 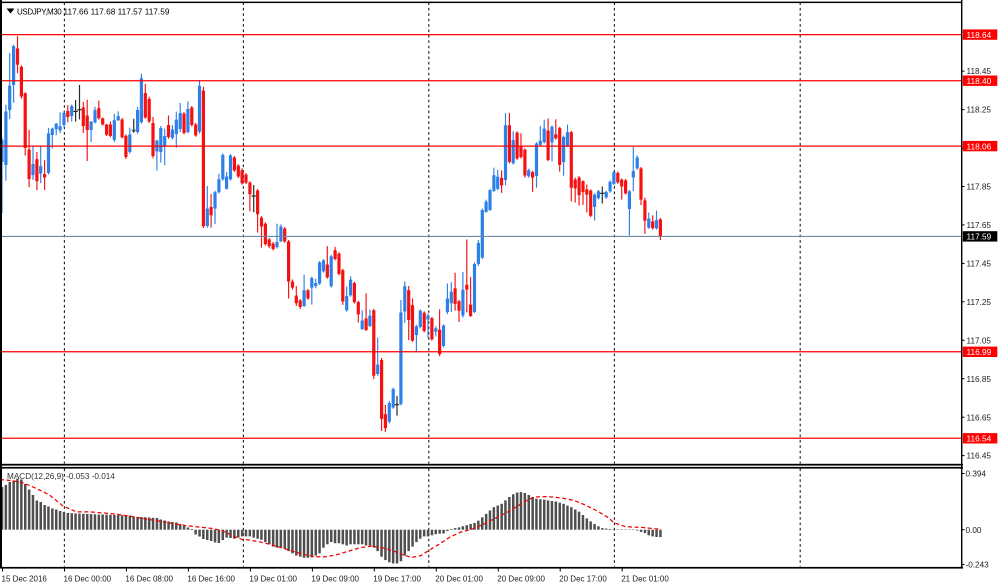 I want to click on svg-text: 0.394, so click(x=976, y=474).